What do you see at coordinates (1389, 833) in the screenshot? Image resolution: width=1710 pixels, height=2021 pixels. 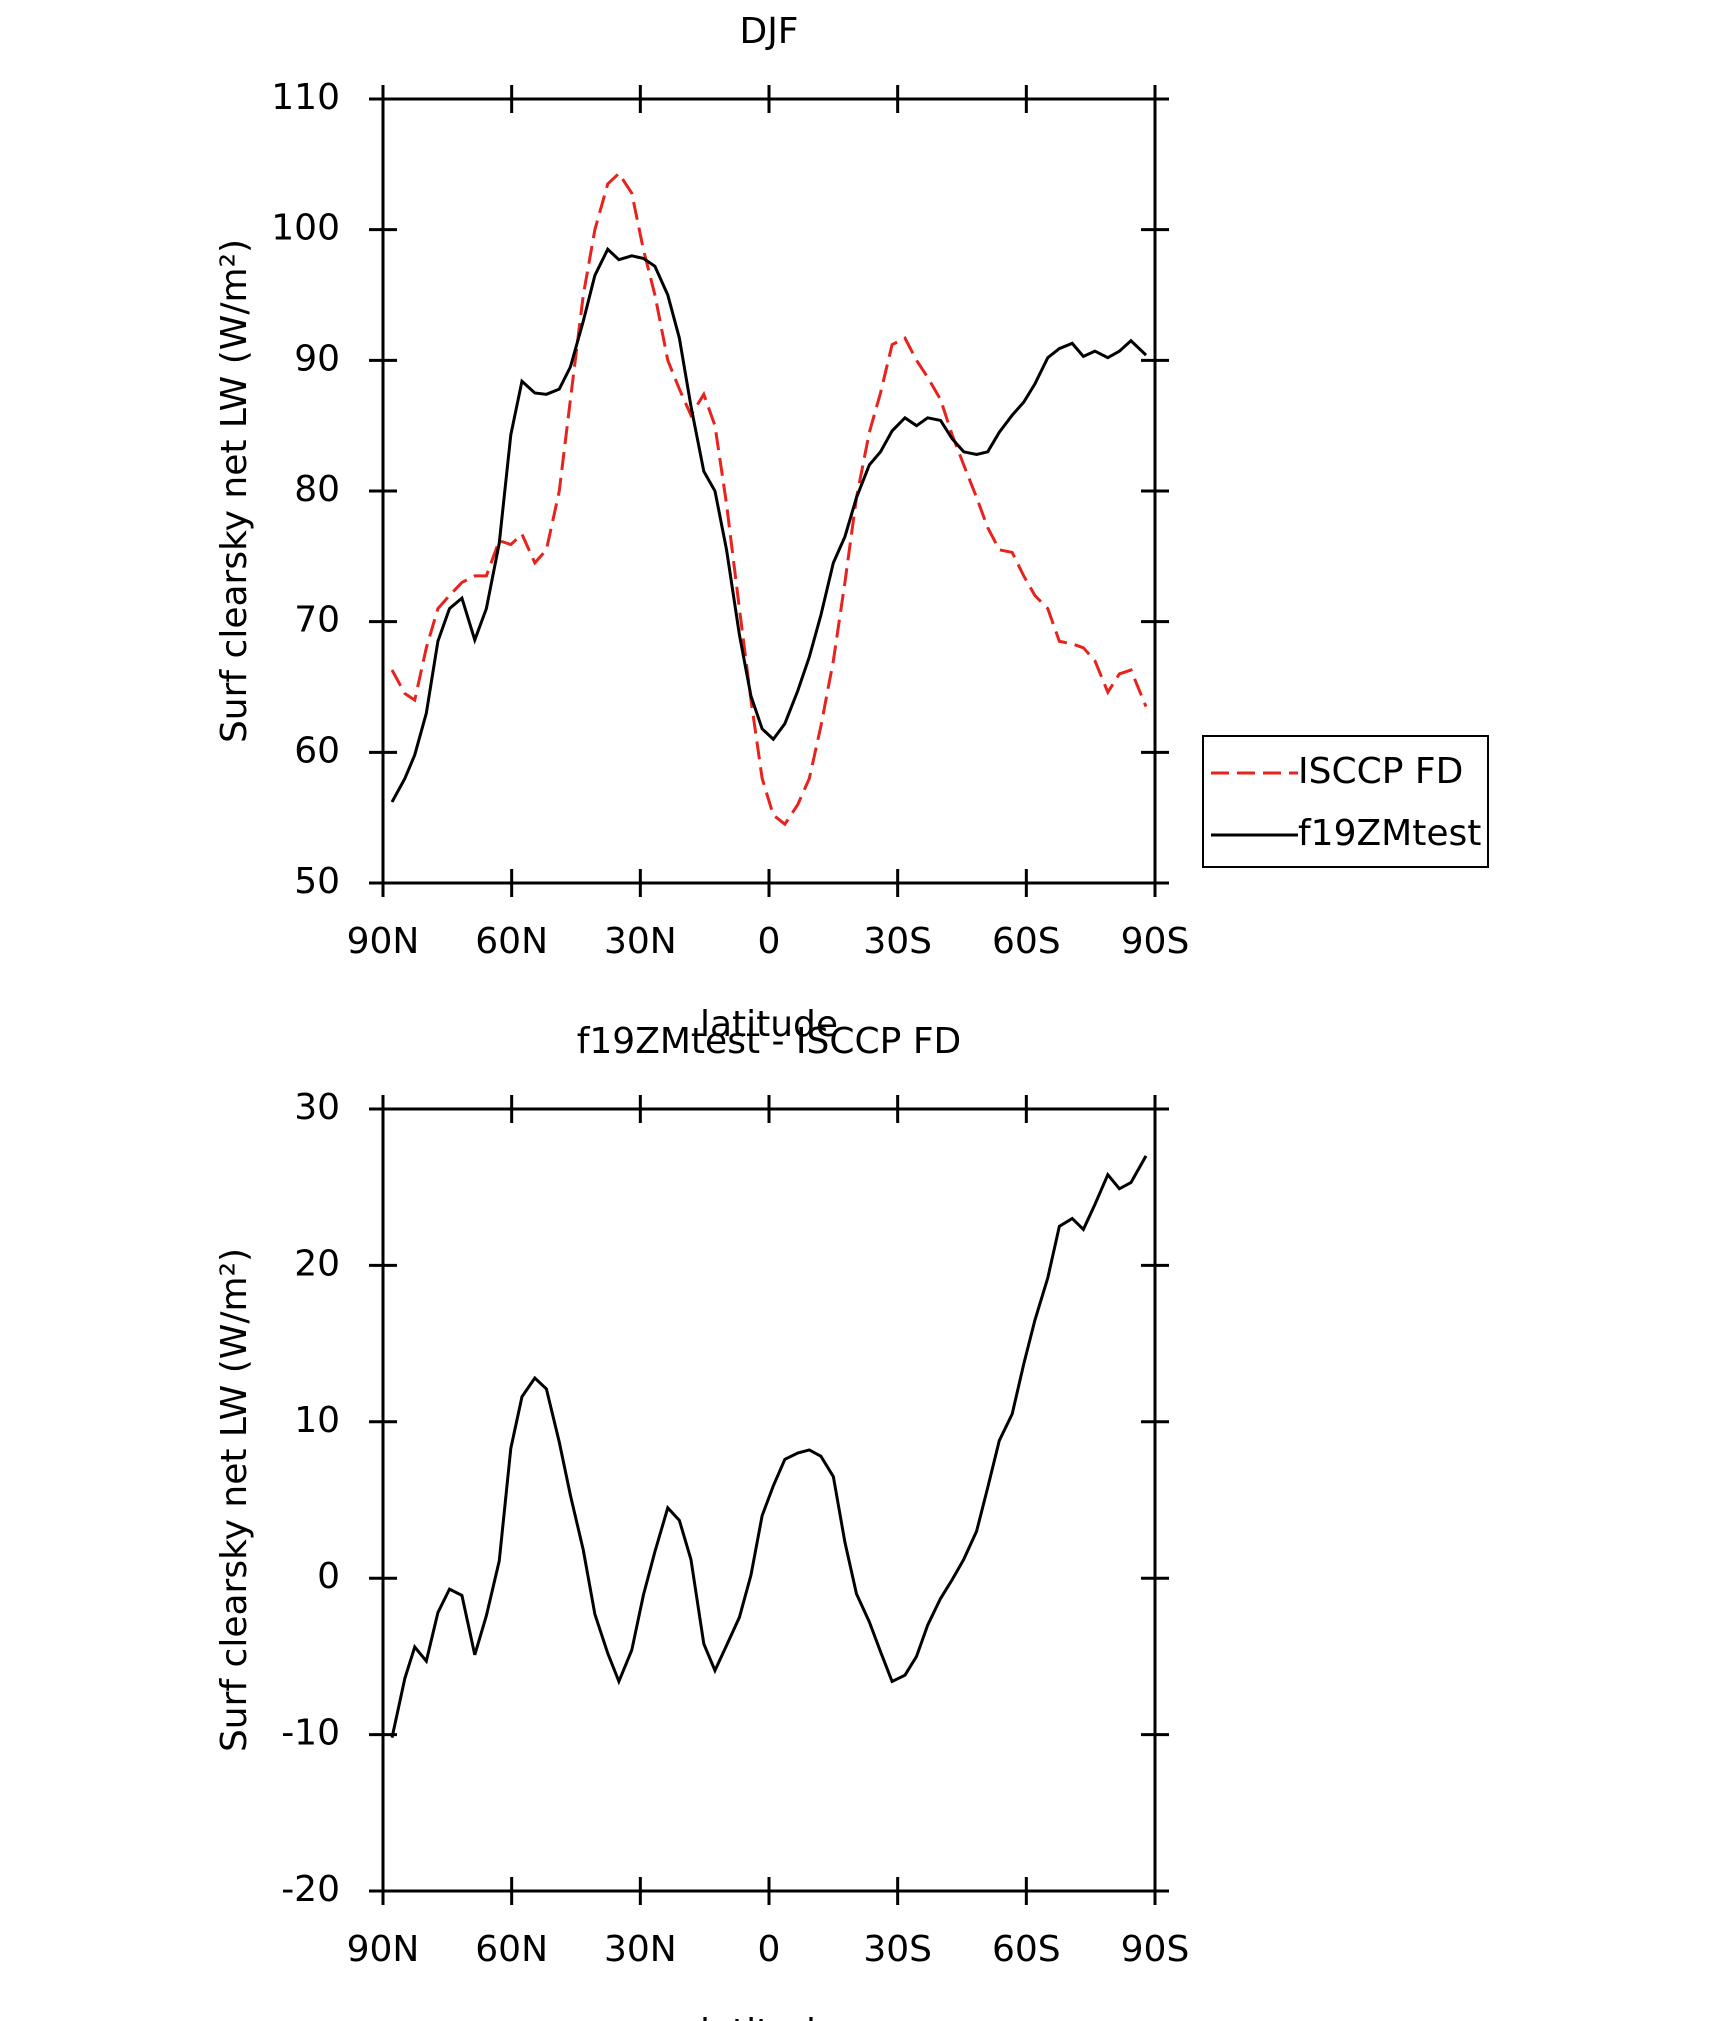 I see `legend-label: f19ZMtest` at bounding box center [1389, 833].